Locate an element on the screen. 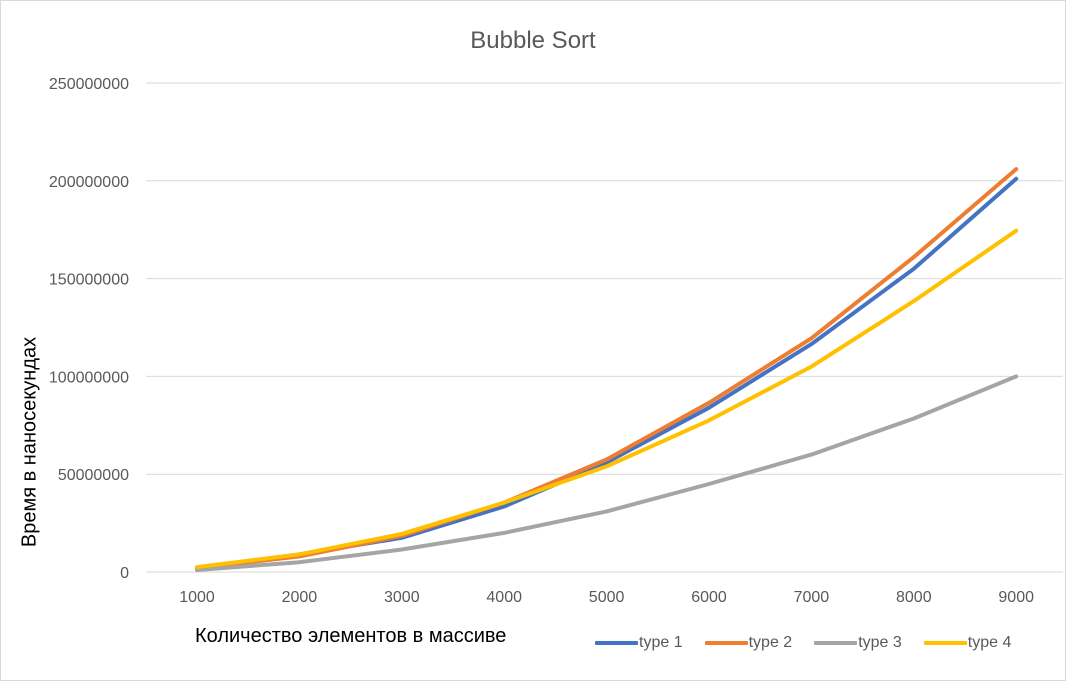 This screenshot has height=682, width=1066. legend-item-type-4: type 4 is located at coordinates (967, 643).